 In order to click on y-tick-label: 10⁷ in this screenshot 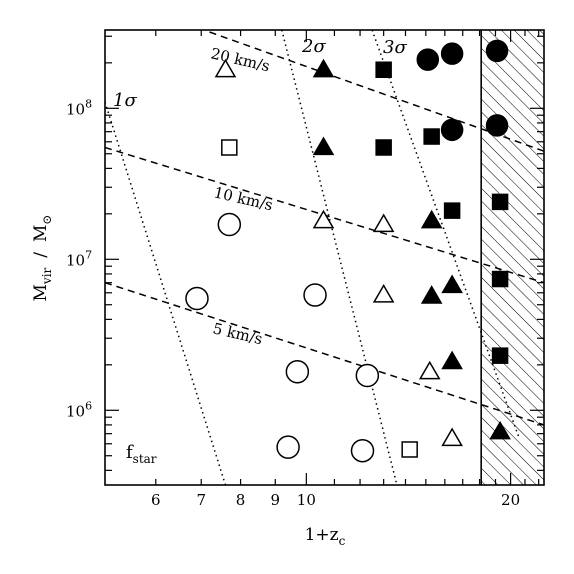, I will do `click(79, 258)`.